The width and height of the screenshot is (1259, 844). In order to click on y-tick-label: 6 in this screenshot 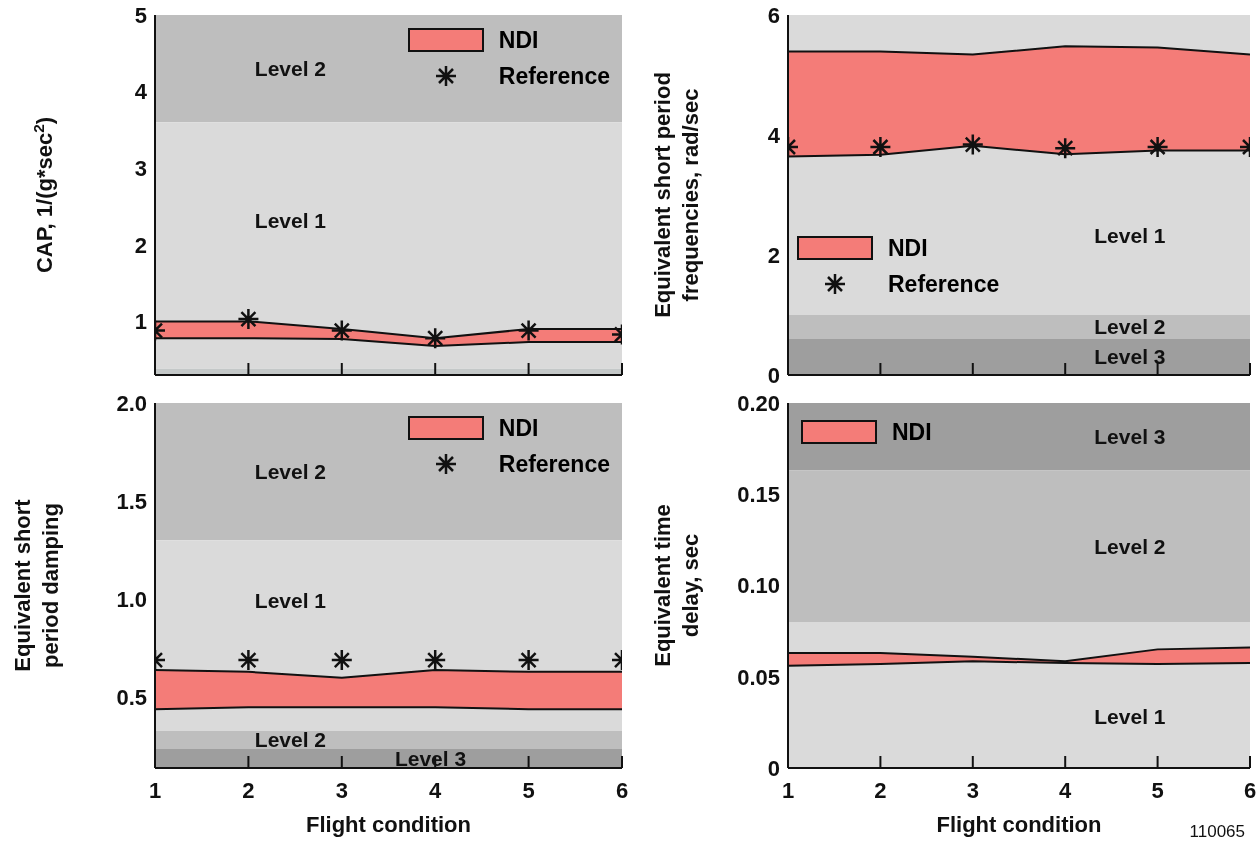, I will do `click(773, 15)`.